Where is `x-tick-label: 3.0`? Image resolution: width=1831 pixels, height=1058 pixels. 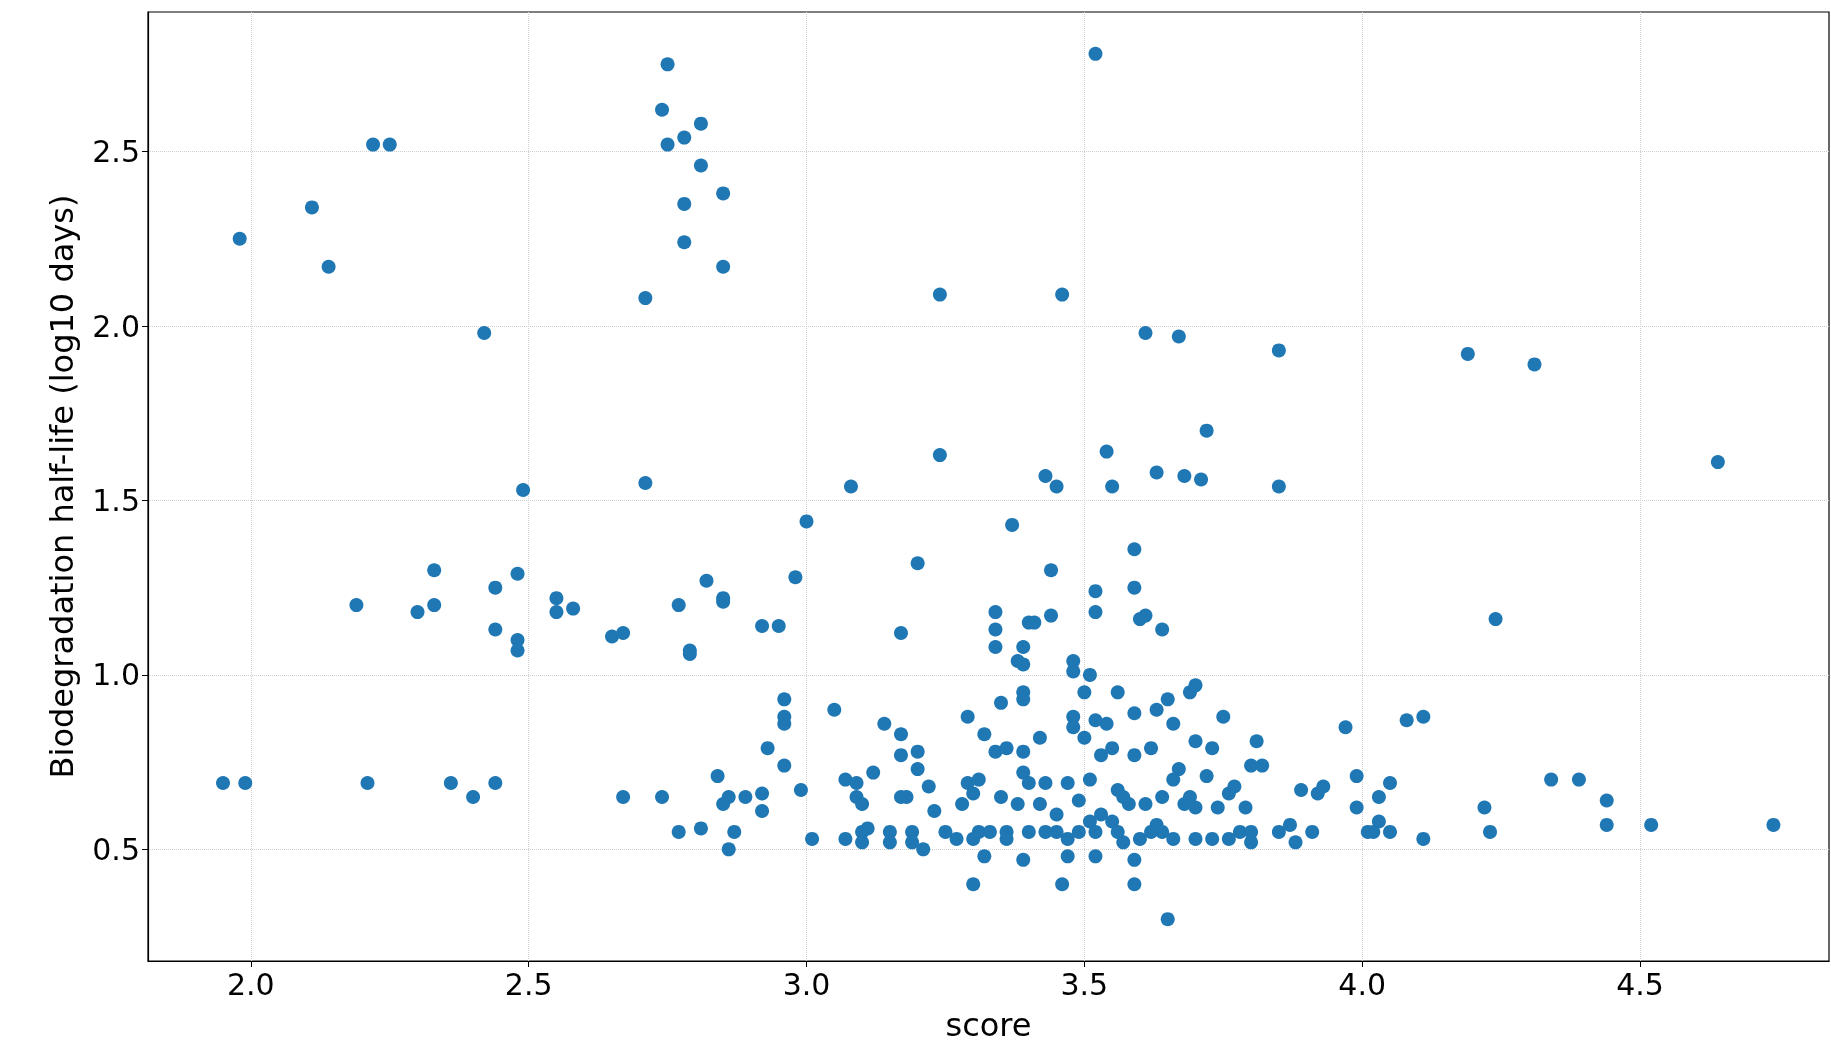
x-tick-label: 3.0 is located at coordinates (806, 984).